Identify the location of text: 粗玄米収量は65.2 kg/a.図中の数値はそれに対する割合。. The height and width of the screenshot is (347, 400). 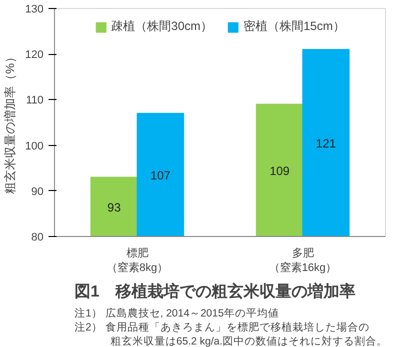
(231, 340).